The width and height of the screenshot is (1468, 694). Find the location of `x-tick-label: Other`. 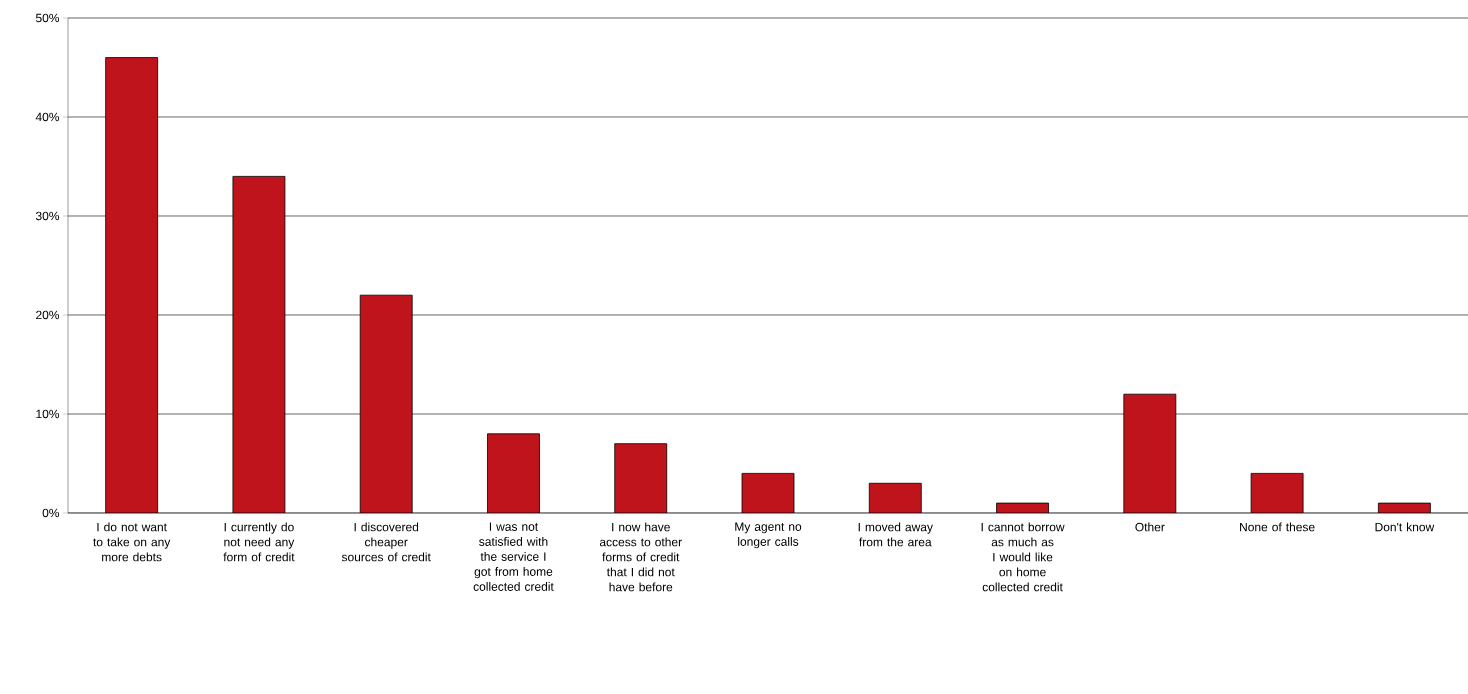

x-tick-label: Other is located at coordinates (1150, 527).